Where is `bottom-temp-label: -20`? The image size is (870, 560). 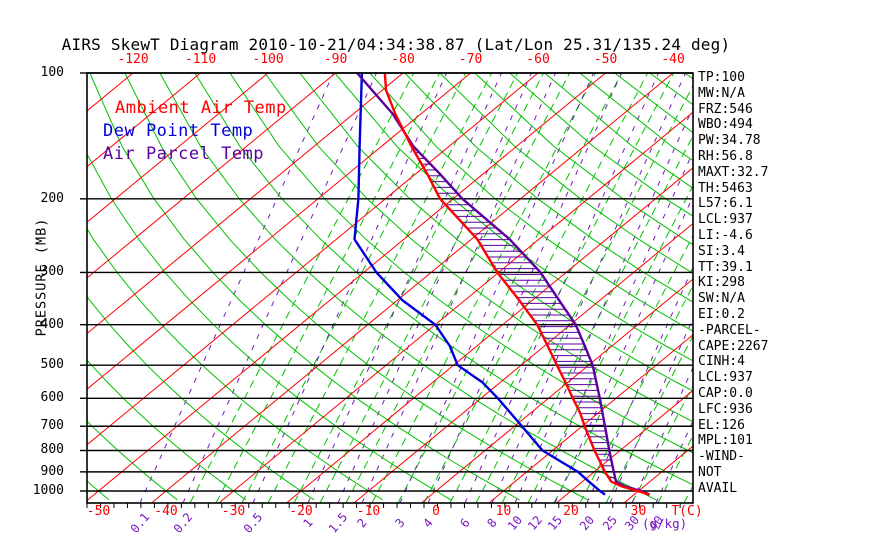
bottom-temp-label: -20 is located at coordinates (301, 511).